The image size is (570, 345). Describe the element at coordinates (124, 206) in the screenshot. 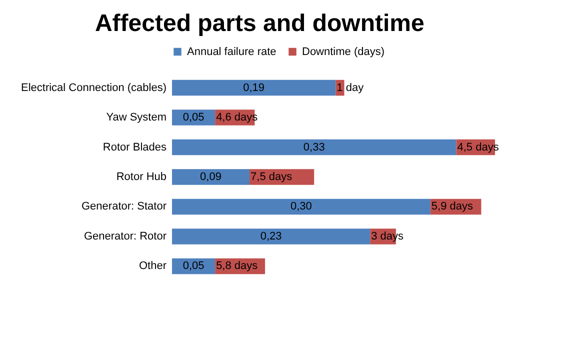

I see `y-tick-label: Generator: Stator` at that location.